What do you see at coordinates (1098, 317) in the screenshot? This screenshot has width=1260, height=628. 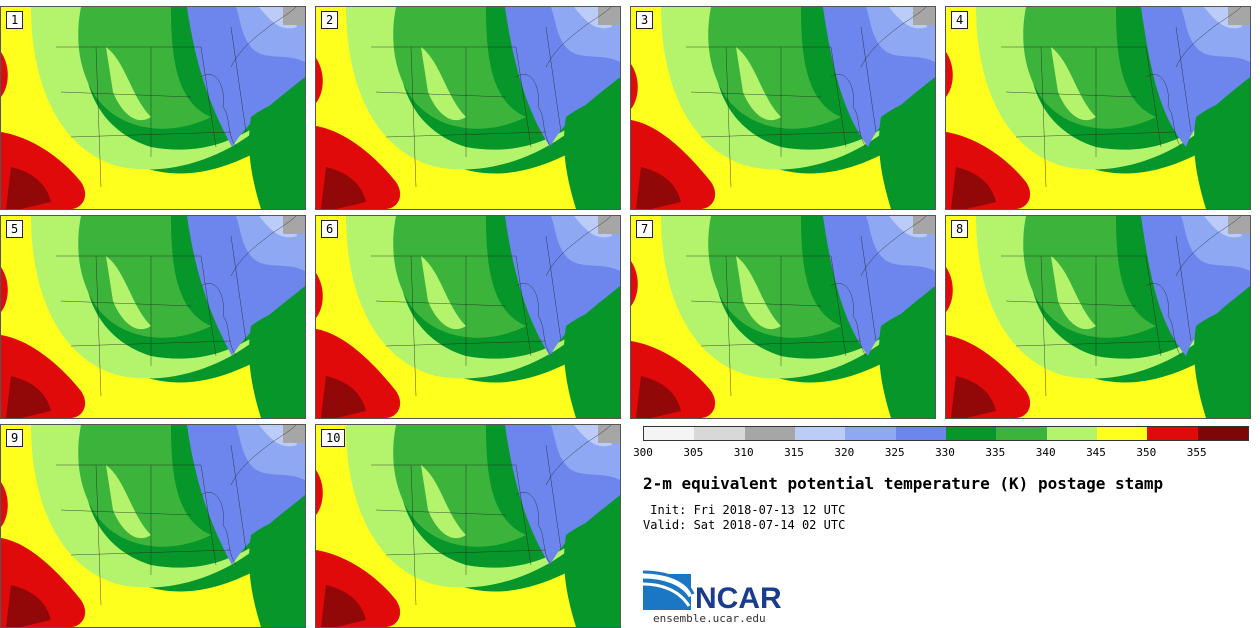 I see `ensemble-member-map: 8` at bounding box center [1098, 317].